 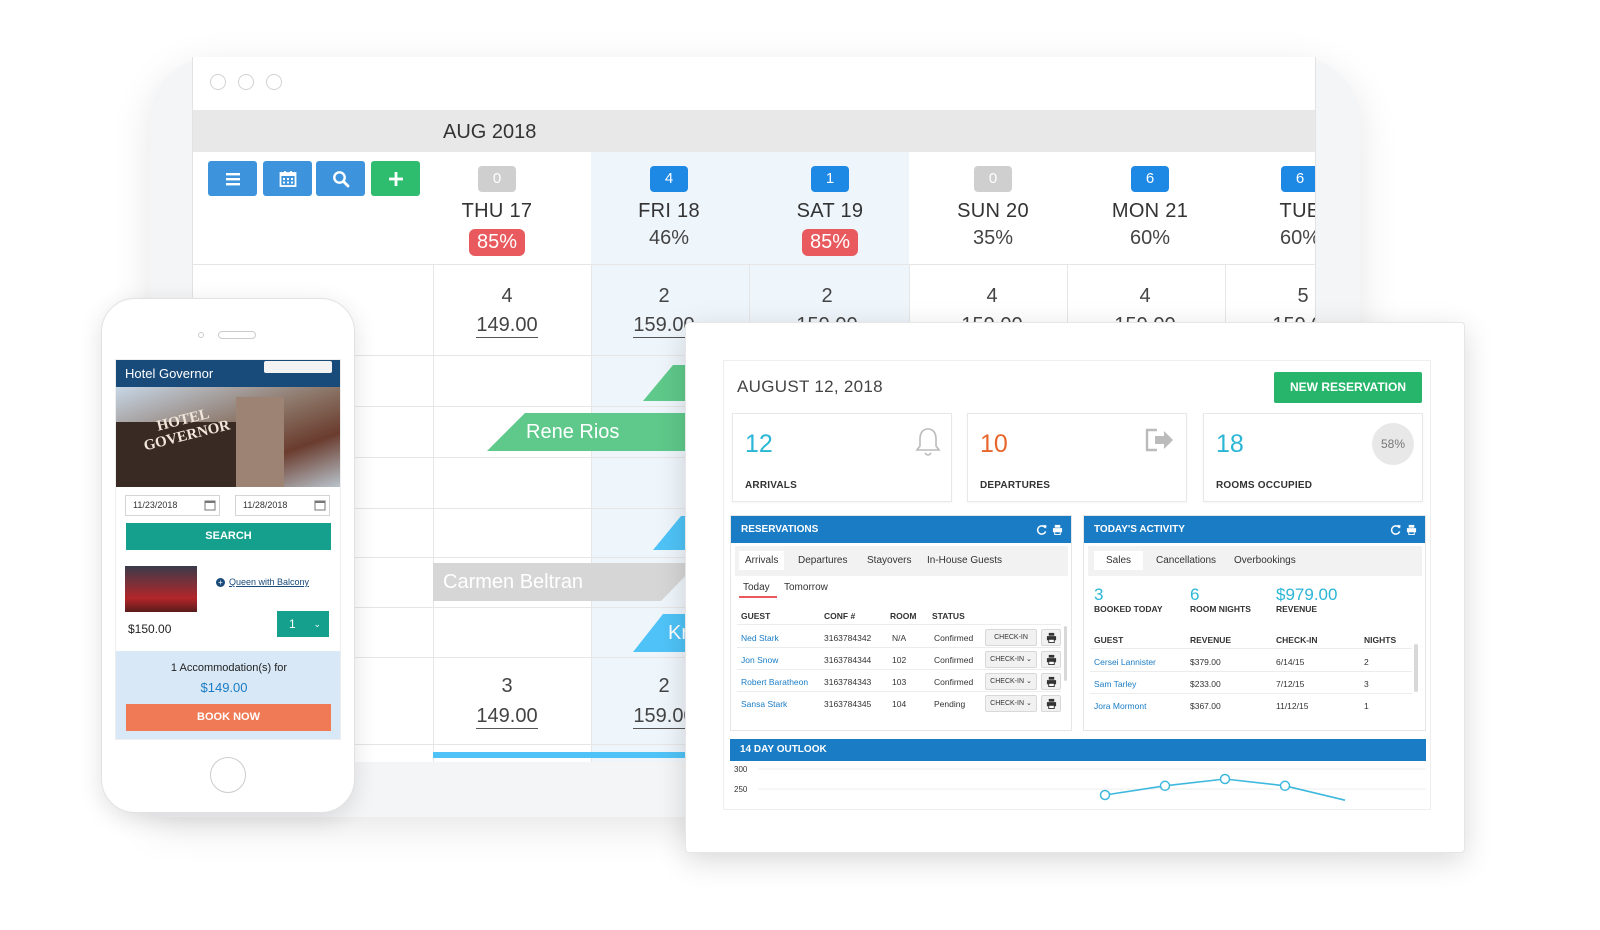 I want to click on reservation-bar: Kr, so click(x=663, y=633).